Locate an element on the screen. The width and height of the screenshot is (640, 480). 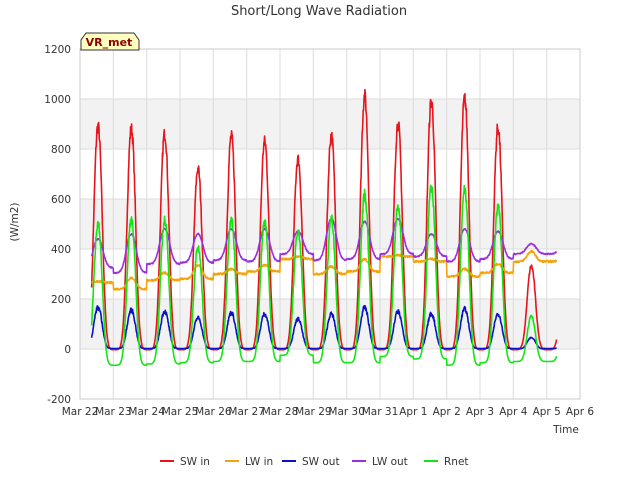
x-axis-label: Time is located at coordinates (565, 430).